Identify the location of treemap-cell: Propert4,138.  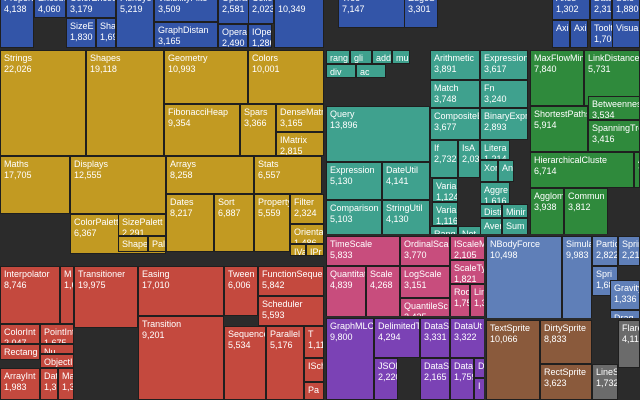
(17, 24).